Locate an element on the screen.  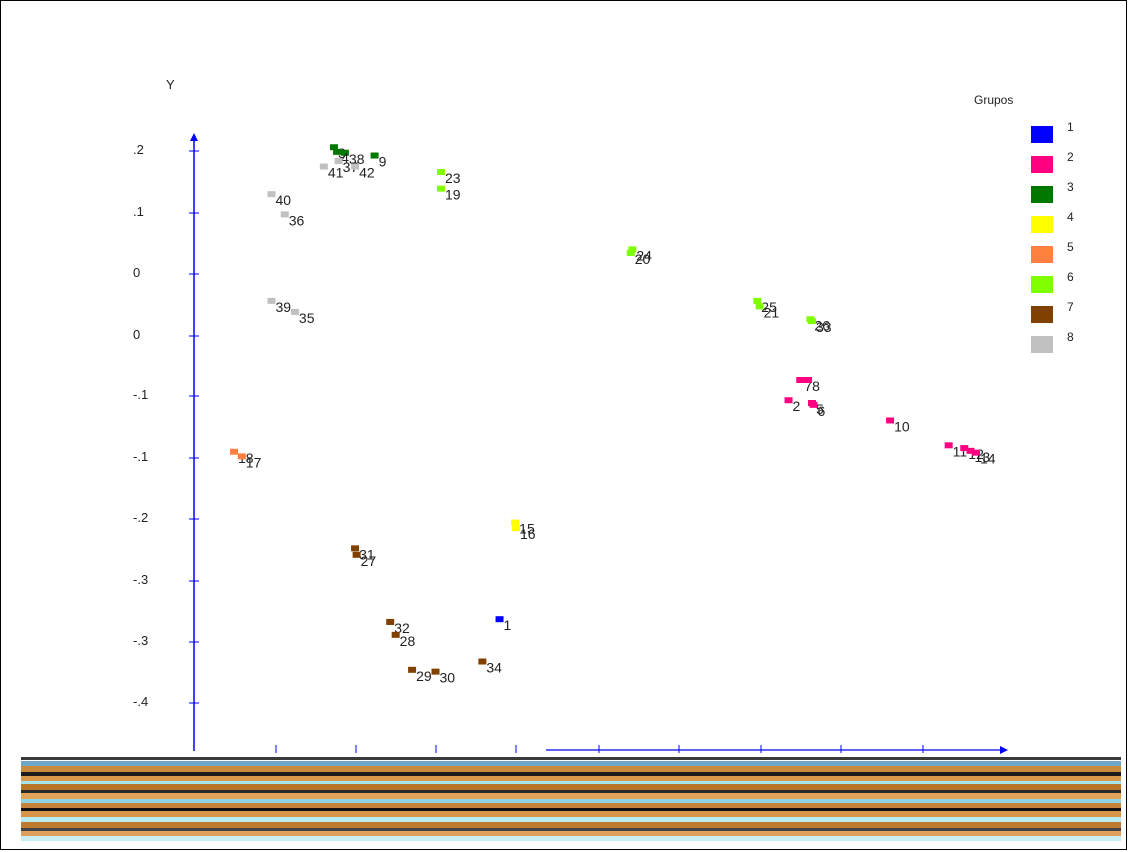
point-label: 35 is located at coordinates (307, 318).